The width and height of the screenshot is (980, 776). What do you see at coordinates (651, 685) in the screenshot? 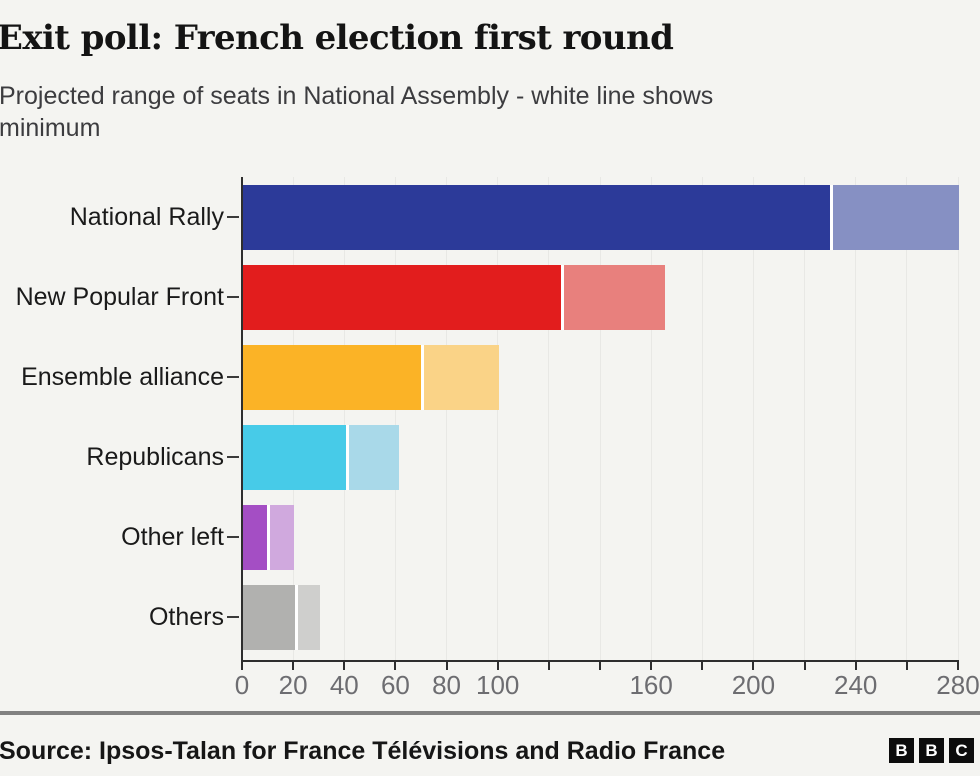
I see `x-axis-tick-label: 160` at bounding box center [651, 685].